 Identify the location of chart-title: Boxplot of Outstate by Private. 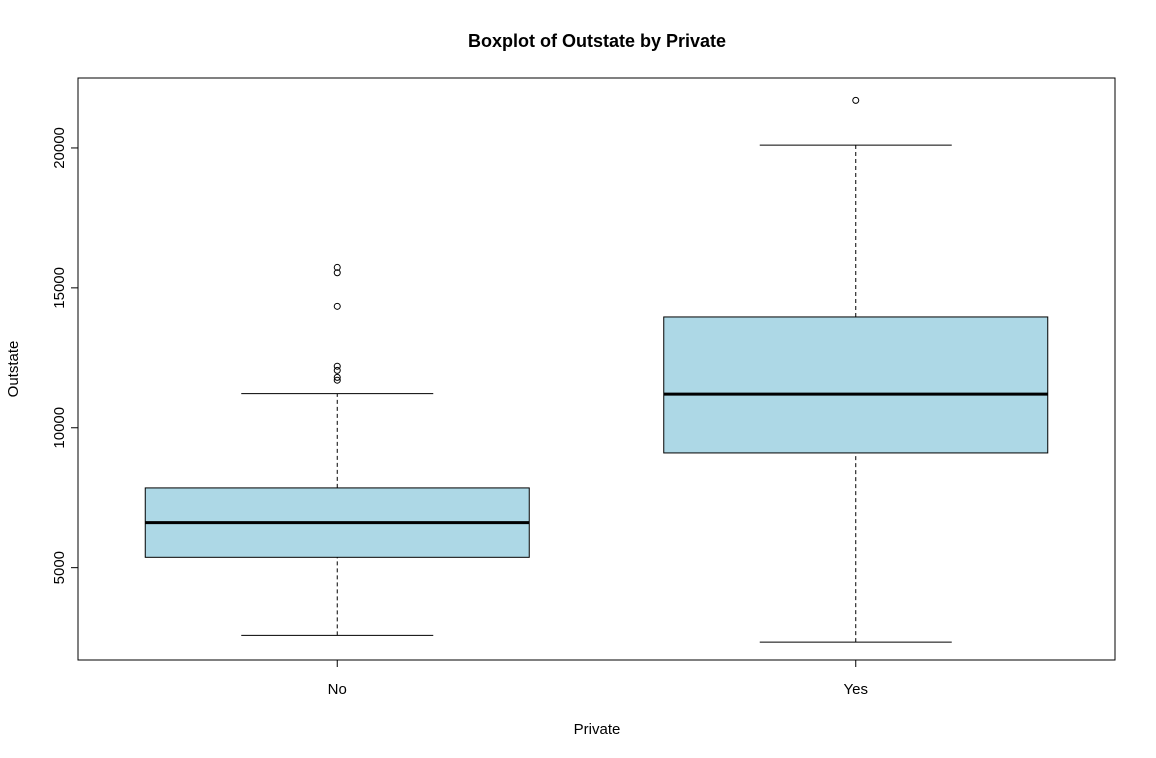
(597, 41).